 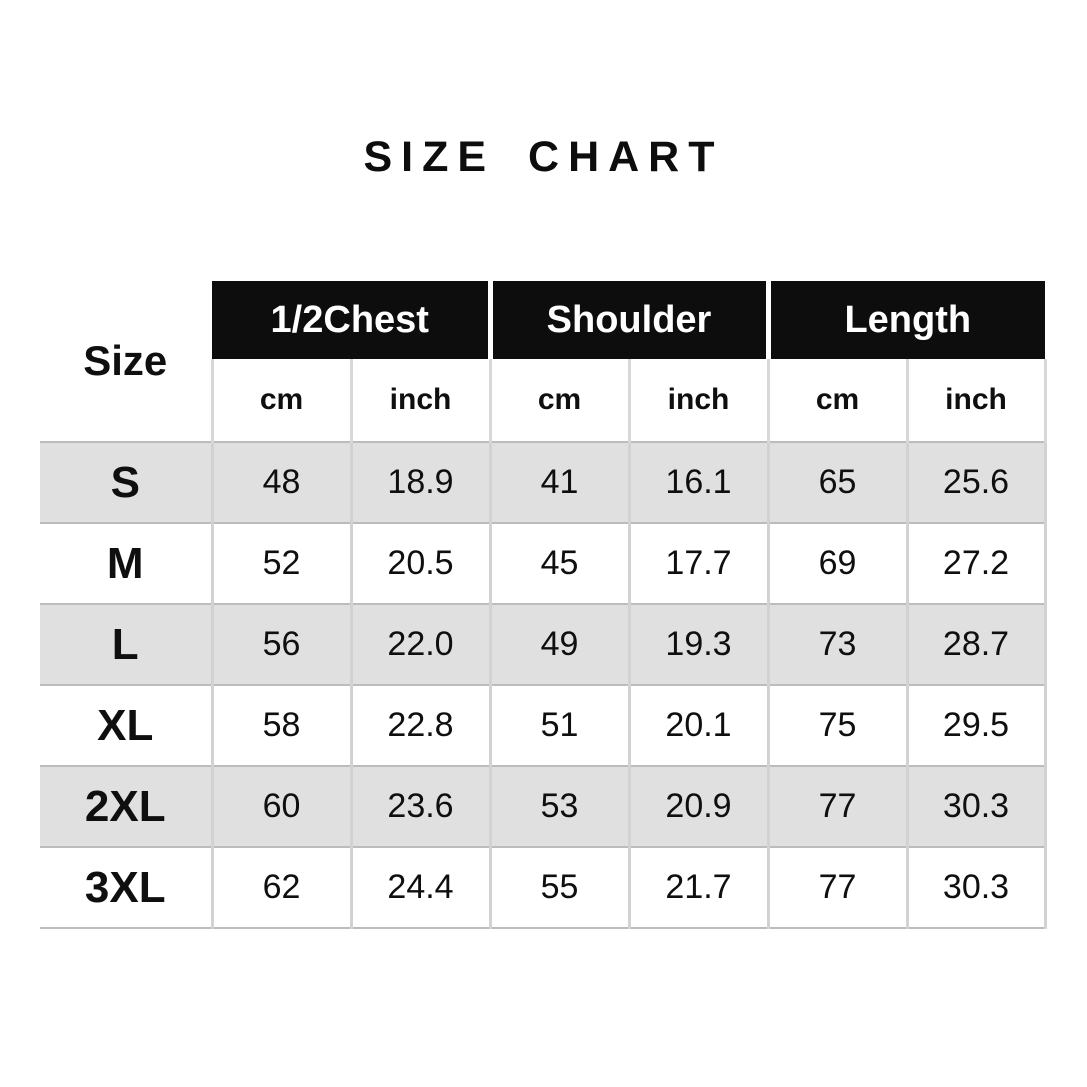 I want to click on table-row-xl: XL 58 22.8 51 20.1 75 29.5, so click(x=543, y=725).